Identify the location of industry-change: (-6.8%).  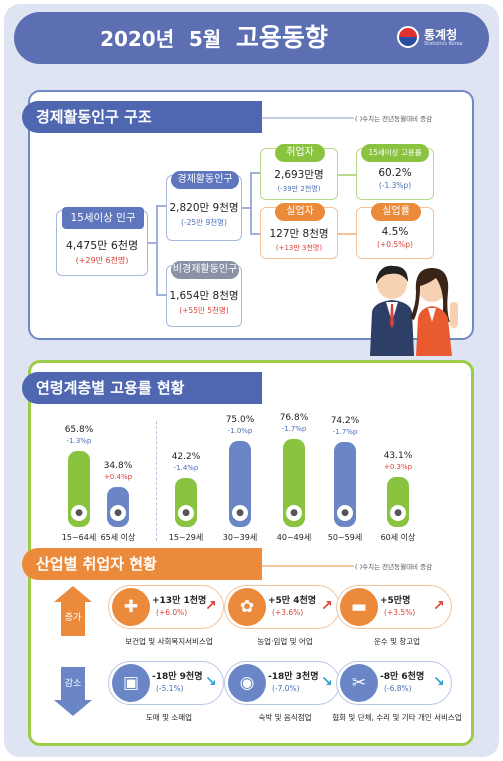
(398, 688).